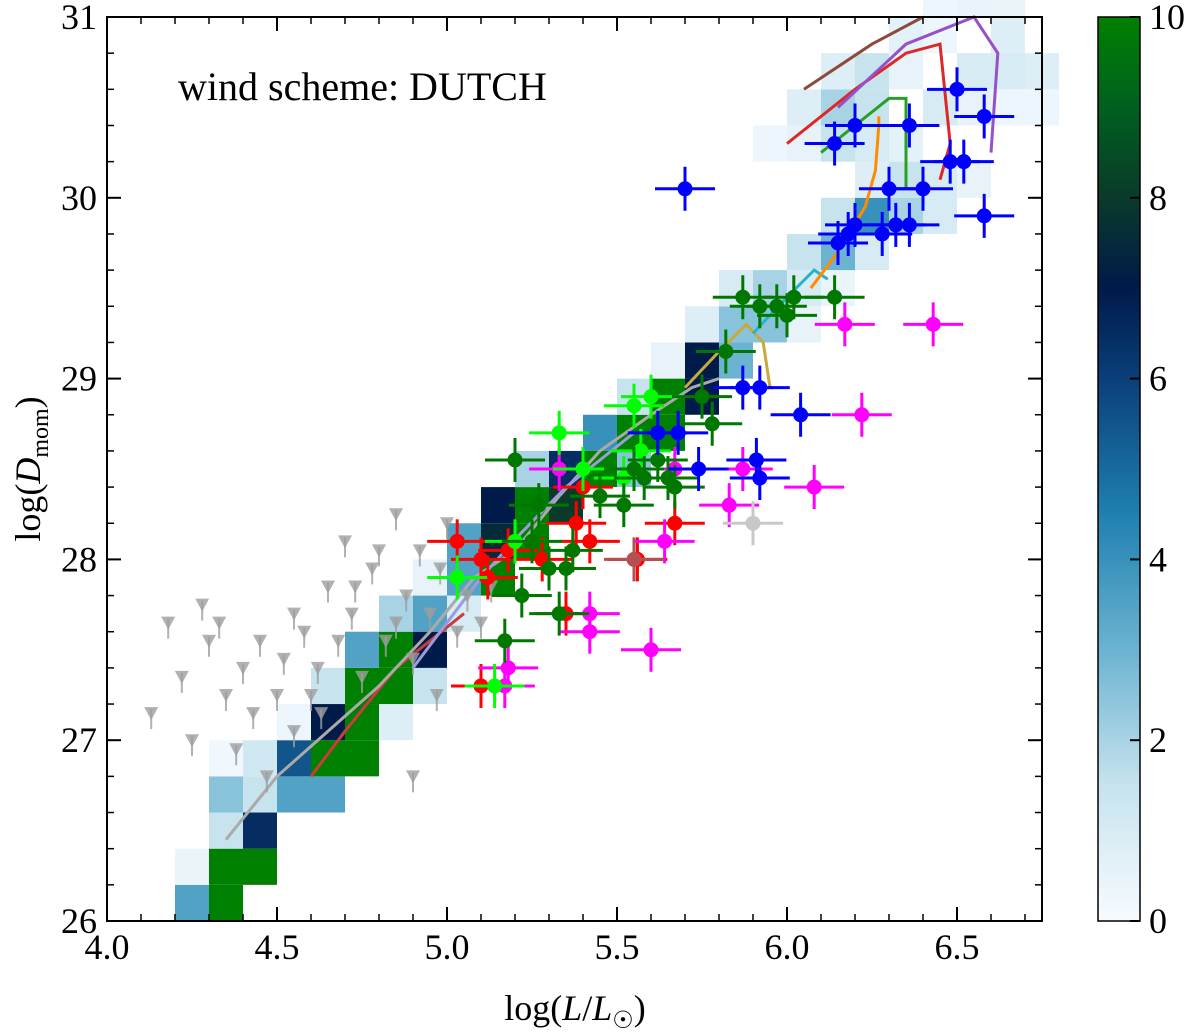 The image size is (1200, 1033). I want to click on y-tick-label: 27, so click(79, 740).